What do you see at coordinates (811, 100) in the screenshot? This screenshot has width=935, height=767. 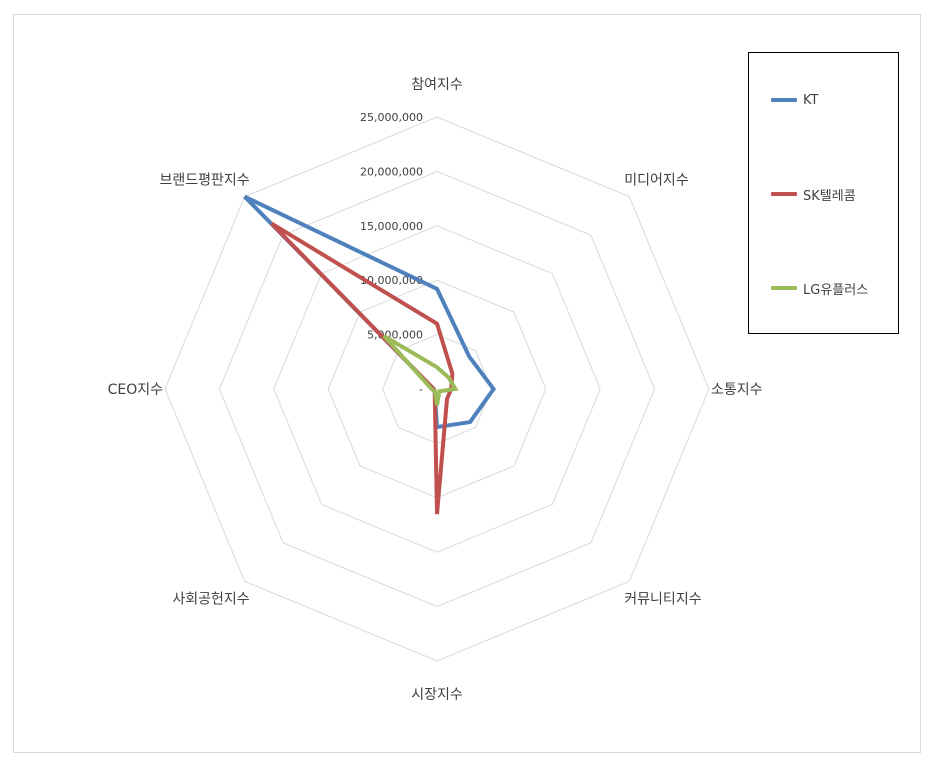 I see `legend-label: KT` at bounding box center [811, 100].